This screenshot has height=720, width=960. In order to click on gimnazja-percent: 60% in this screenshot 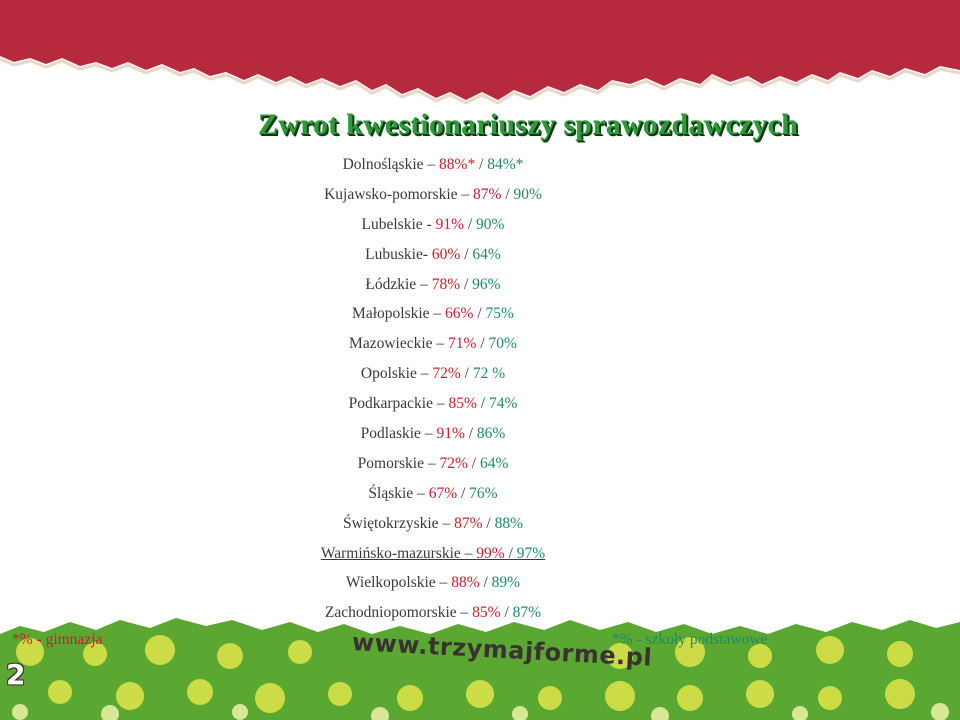, I will do `click(446, 254)`.